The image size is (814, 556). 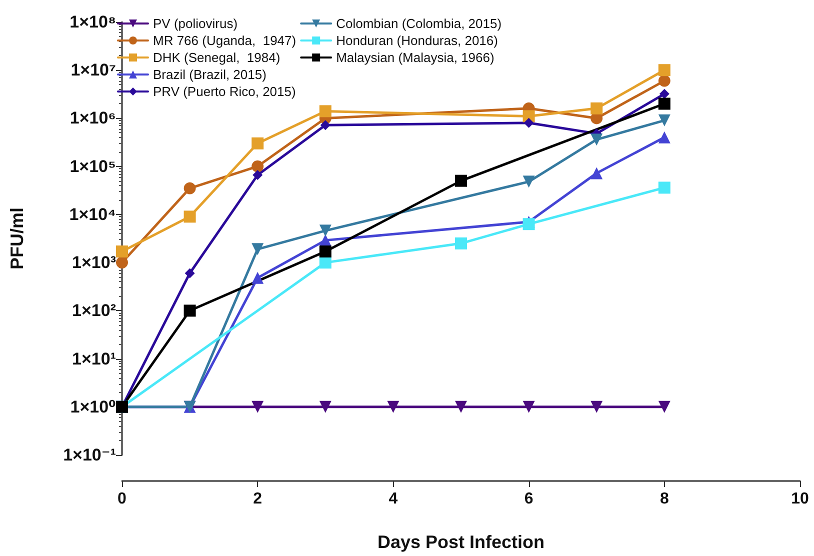 What do you see at coordinates (529, 499) in the screenshot?
I see `x-tick-label: 6` at bounding box center [529, 499].